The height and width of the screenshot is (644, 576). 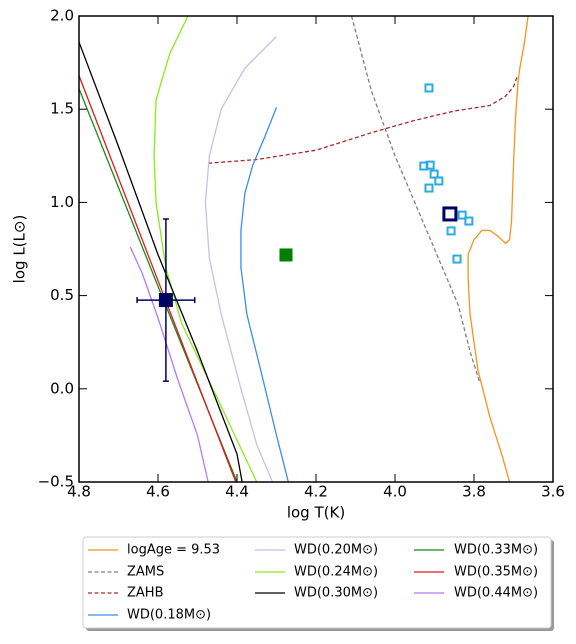 What do you see at coordinates (316, 492) in the screenshot?
I see `x-tick-label: 4.2` at bounding box center [316, 492].